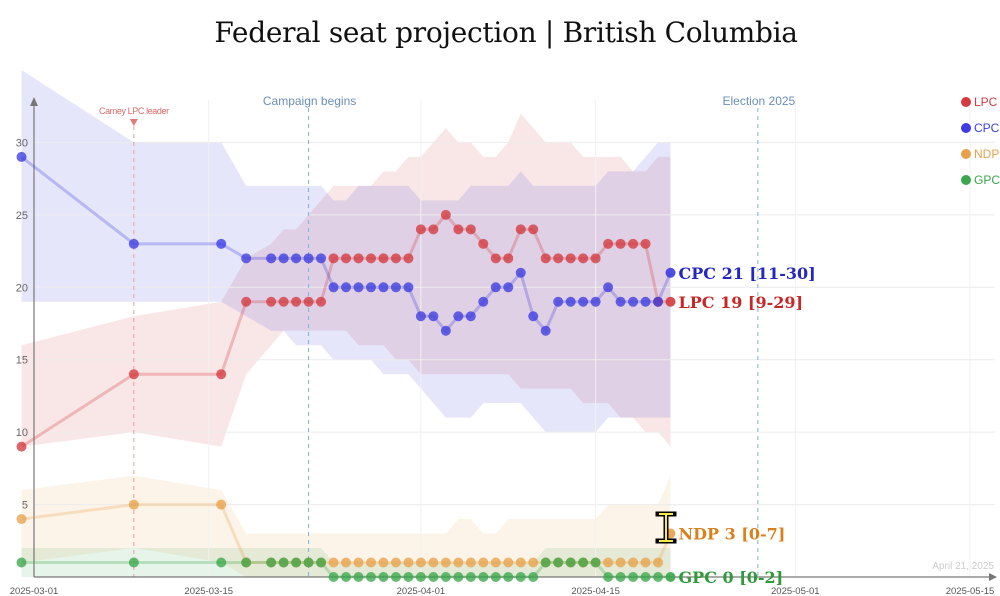  What do you see at coordinates (980, 154) in the screenshot?
I see `legend-item-ndp: NDP` at bounding box center [980, 154].